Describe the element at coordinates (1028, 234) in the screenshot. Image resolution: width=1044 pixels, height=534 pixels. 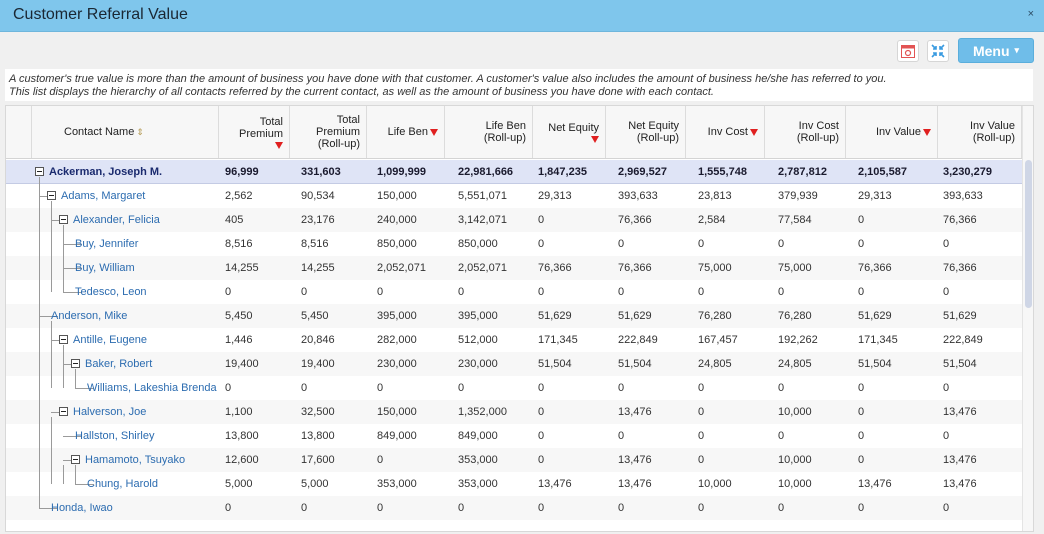
I see `scrollbar-thumb` at that location.